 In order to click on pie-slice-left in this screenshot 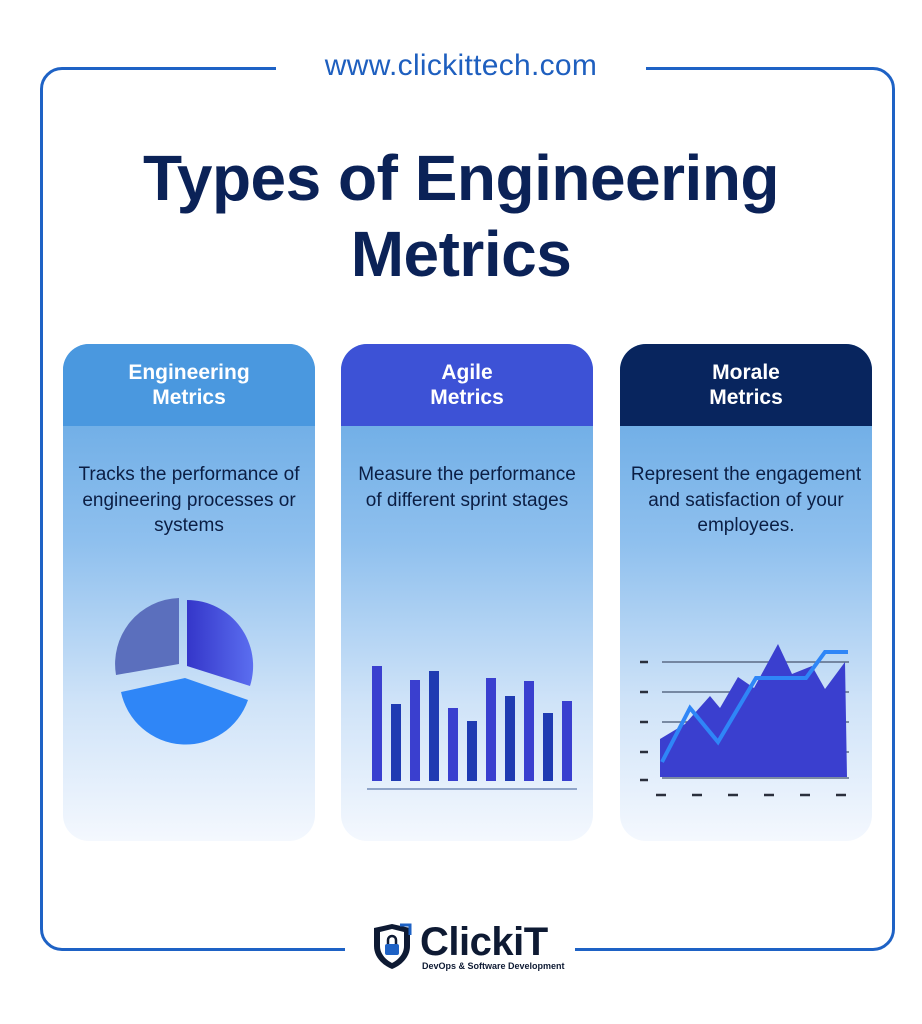, I will do `click(147, 636)`.